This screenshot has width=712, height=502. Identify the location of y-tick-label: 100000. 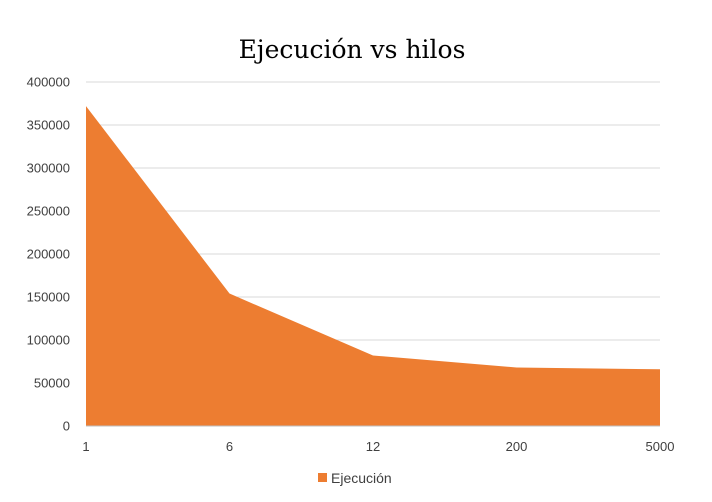
(48, 340).